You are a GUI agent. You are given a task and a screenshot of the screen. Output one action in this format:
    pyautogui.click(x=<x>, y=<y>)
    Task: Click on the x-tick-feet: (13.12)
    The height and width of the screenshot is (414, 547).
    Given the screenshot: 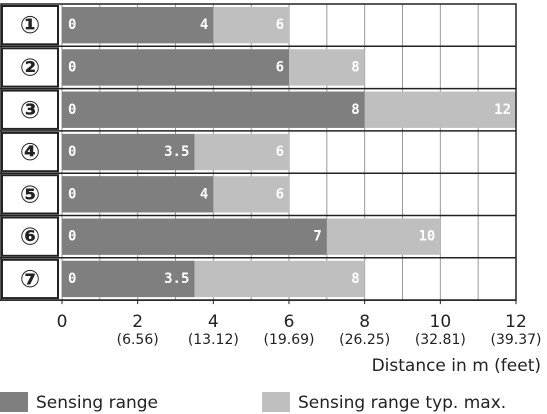 What is the action you would take?
    pyautogui.click(x=213, y=340)
    